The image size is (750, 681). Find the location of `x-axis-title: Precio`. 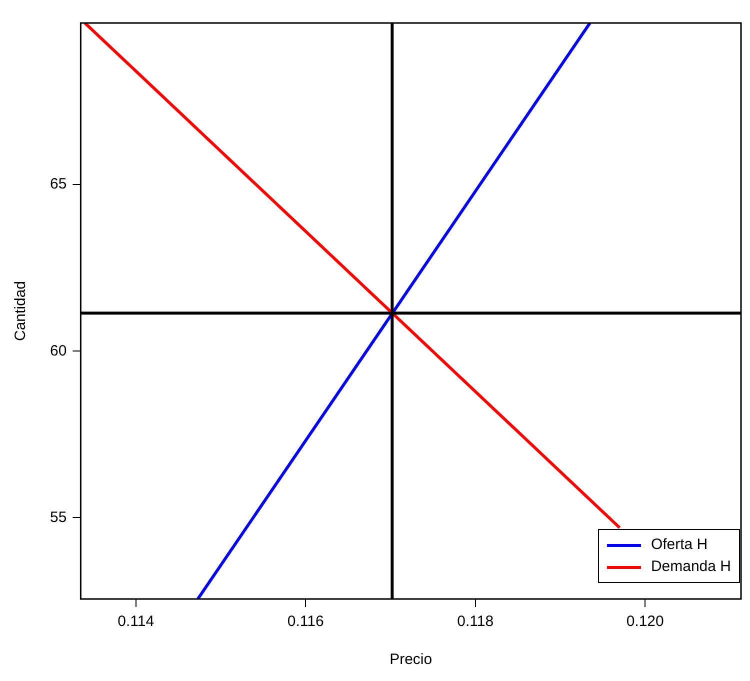

x-axis-title: Precio is located at coordinates (411, 659).